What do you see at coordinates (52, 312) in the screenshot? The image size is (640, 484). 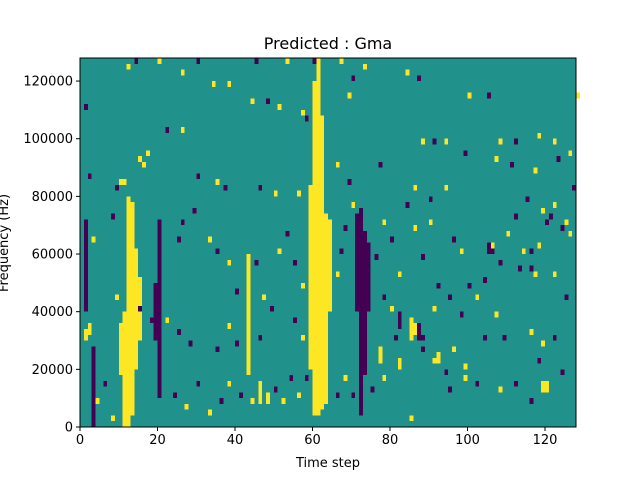 I see `y-tick-label: 40000` at bounding box center [52, 312].